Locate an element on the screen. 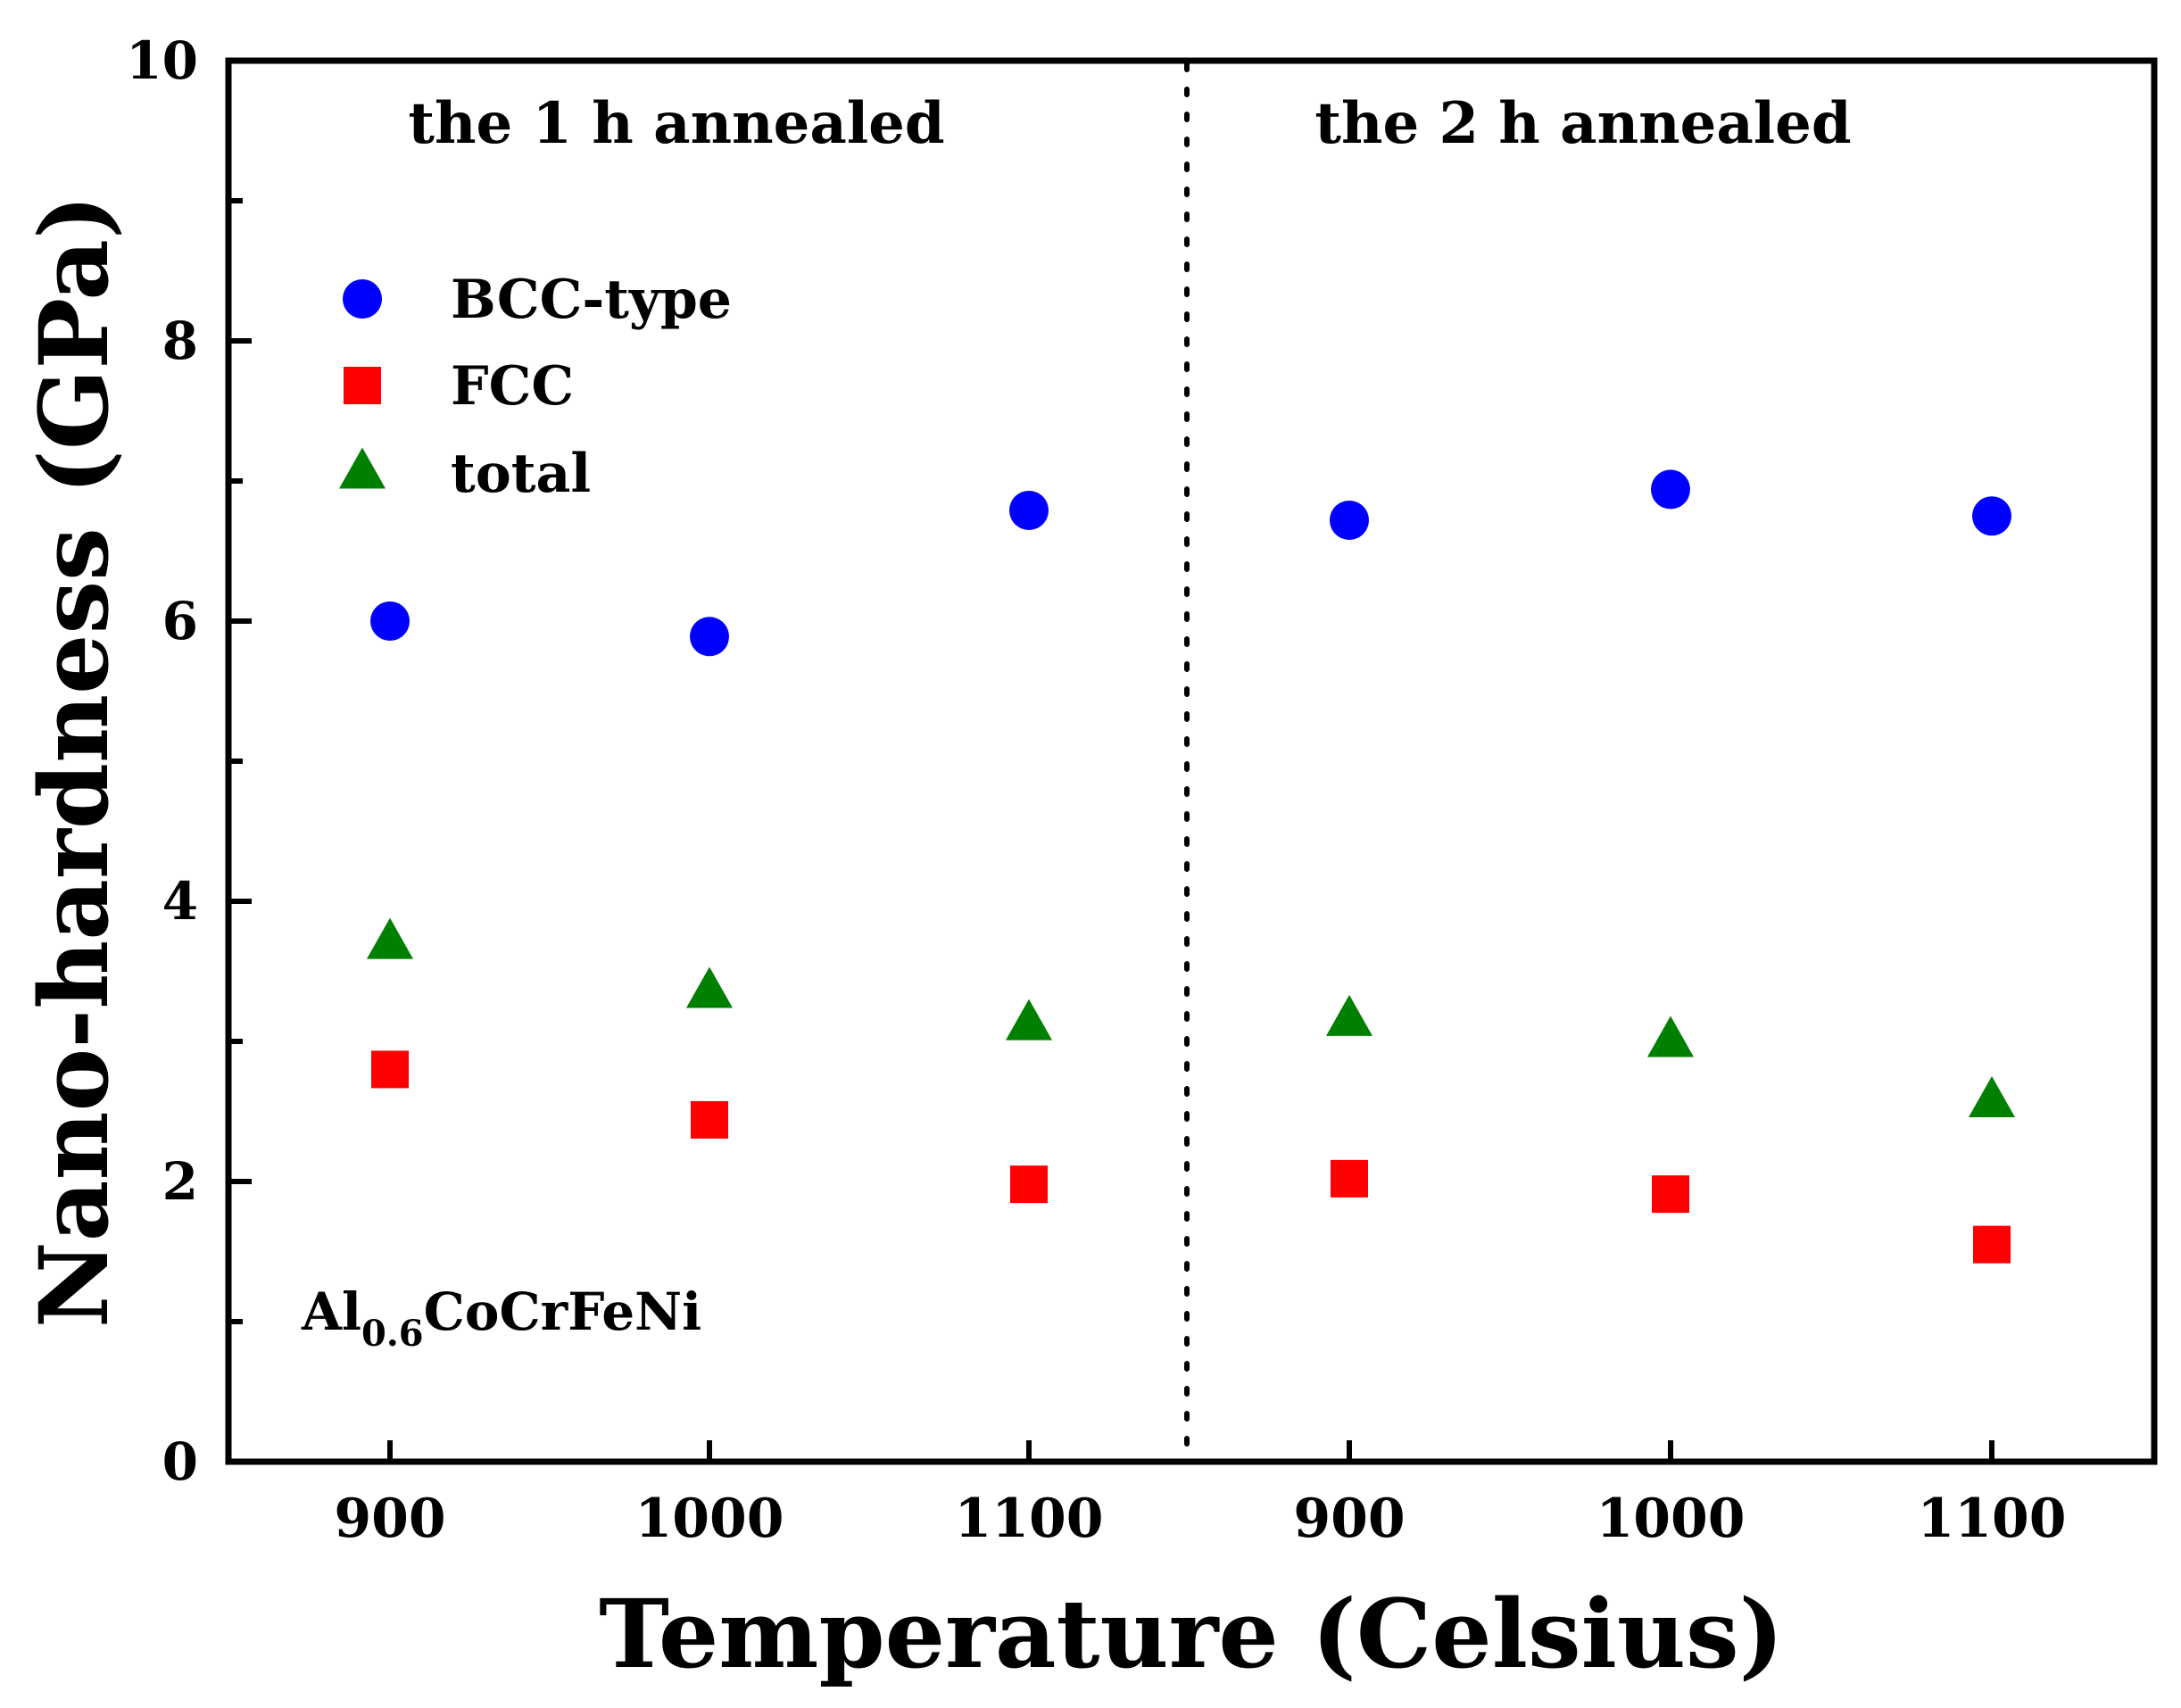  alloy-rest: CoCrFeNi is located at coordinates (563, 1312).